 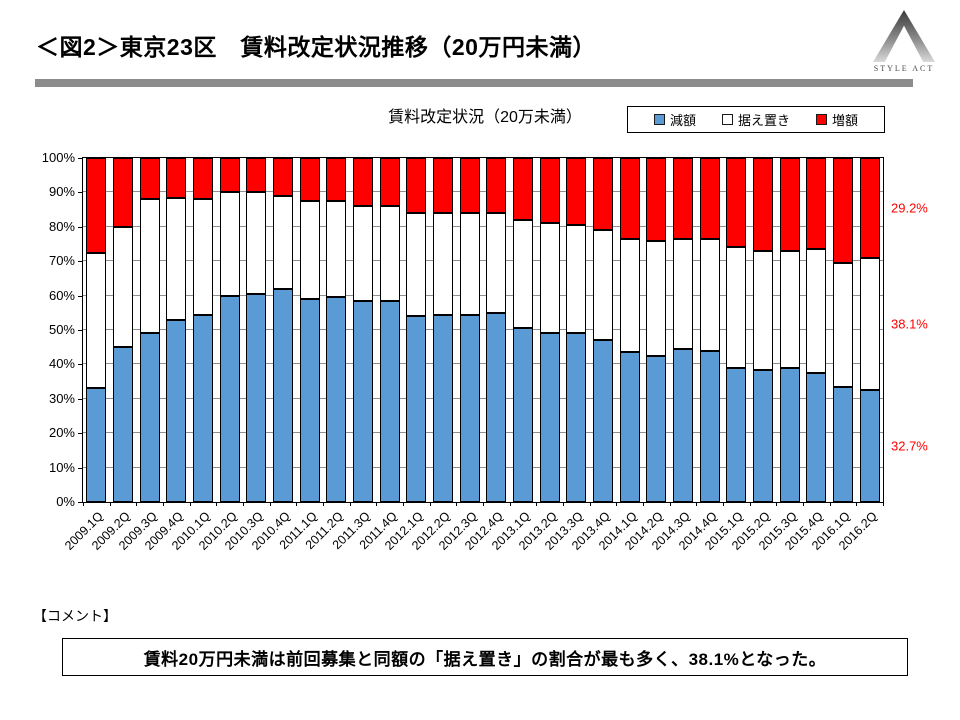 I want to click on logo-triangle-cutout, so click(x=904, y=43).